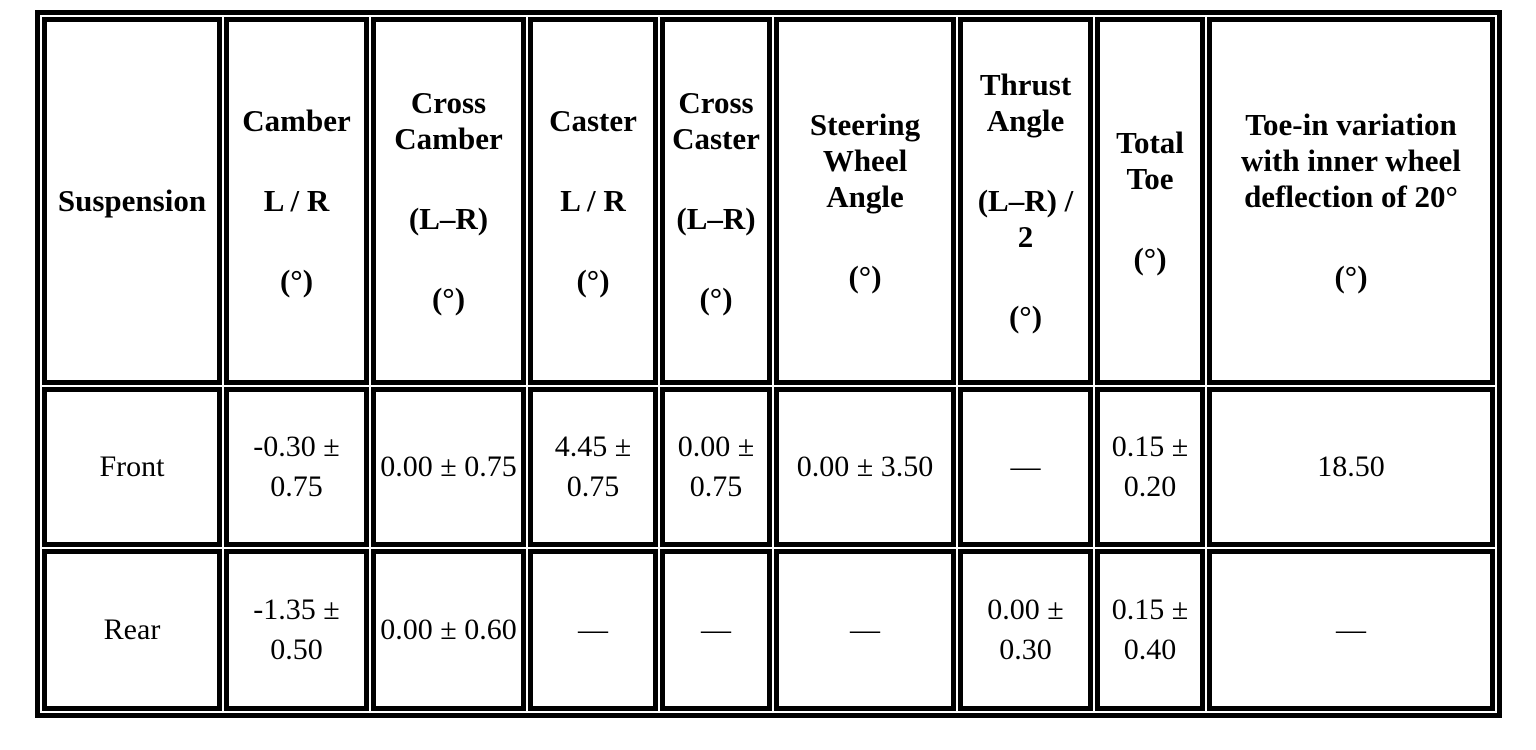 Image resolution: width=1536 pixels, height=750 pixels. I want to click on header-text: Thrust Angle, so click(1025, 103).